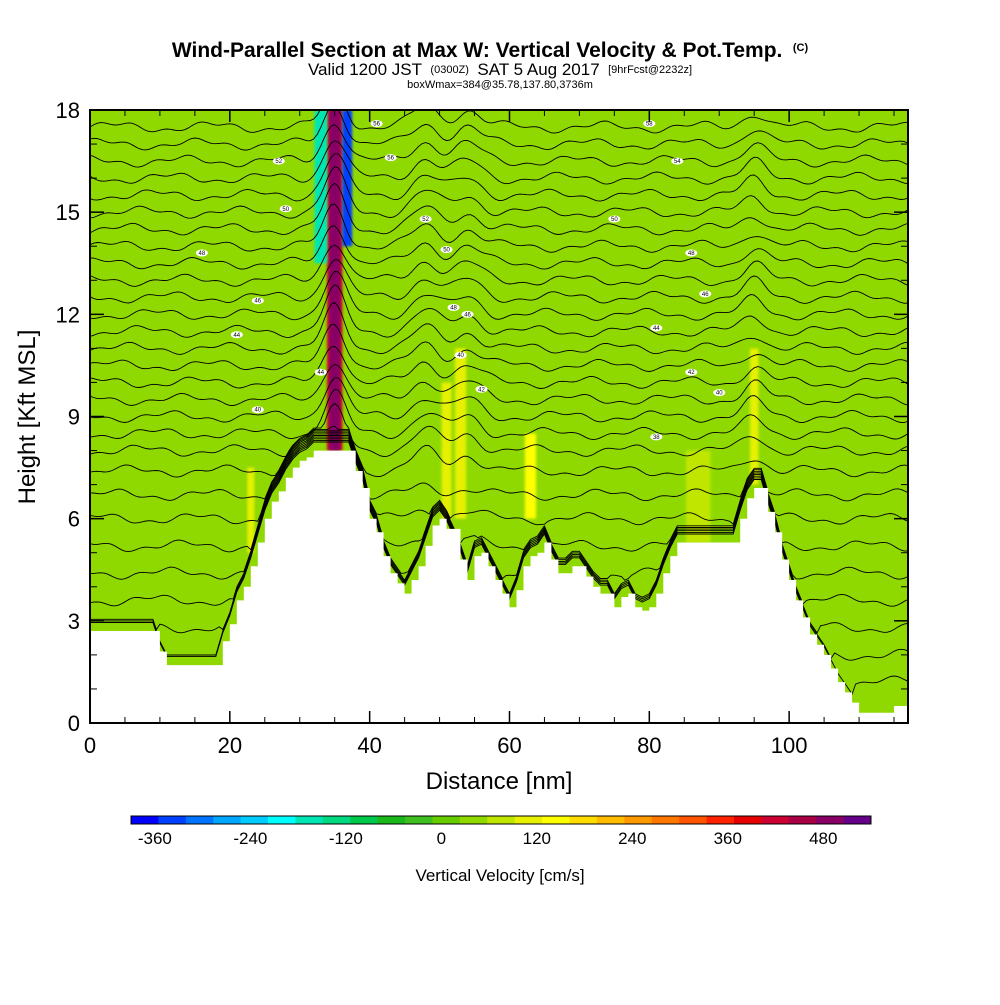  I want to click on isentrope-label-11: 46, so click(257, 302).